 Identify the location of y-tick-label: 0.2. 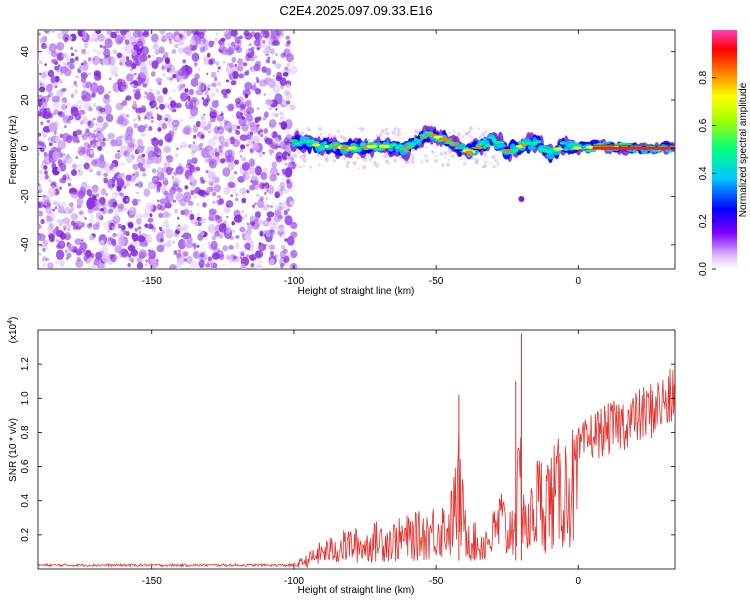
(25, 534).